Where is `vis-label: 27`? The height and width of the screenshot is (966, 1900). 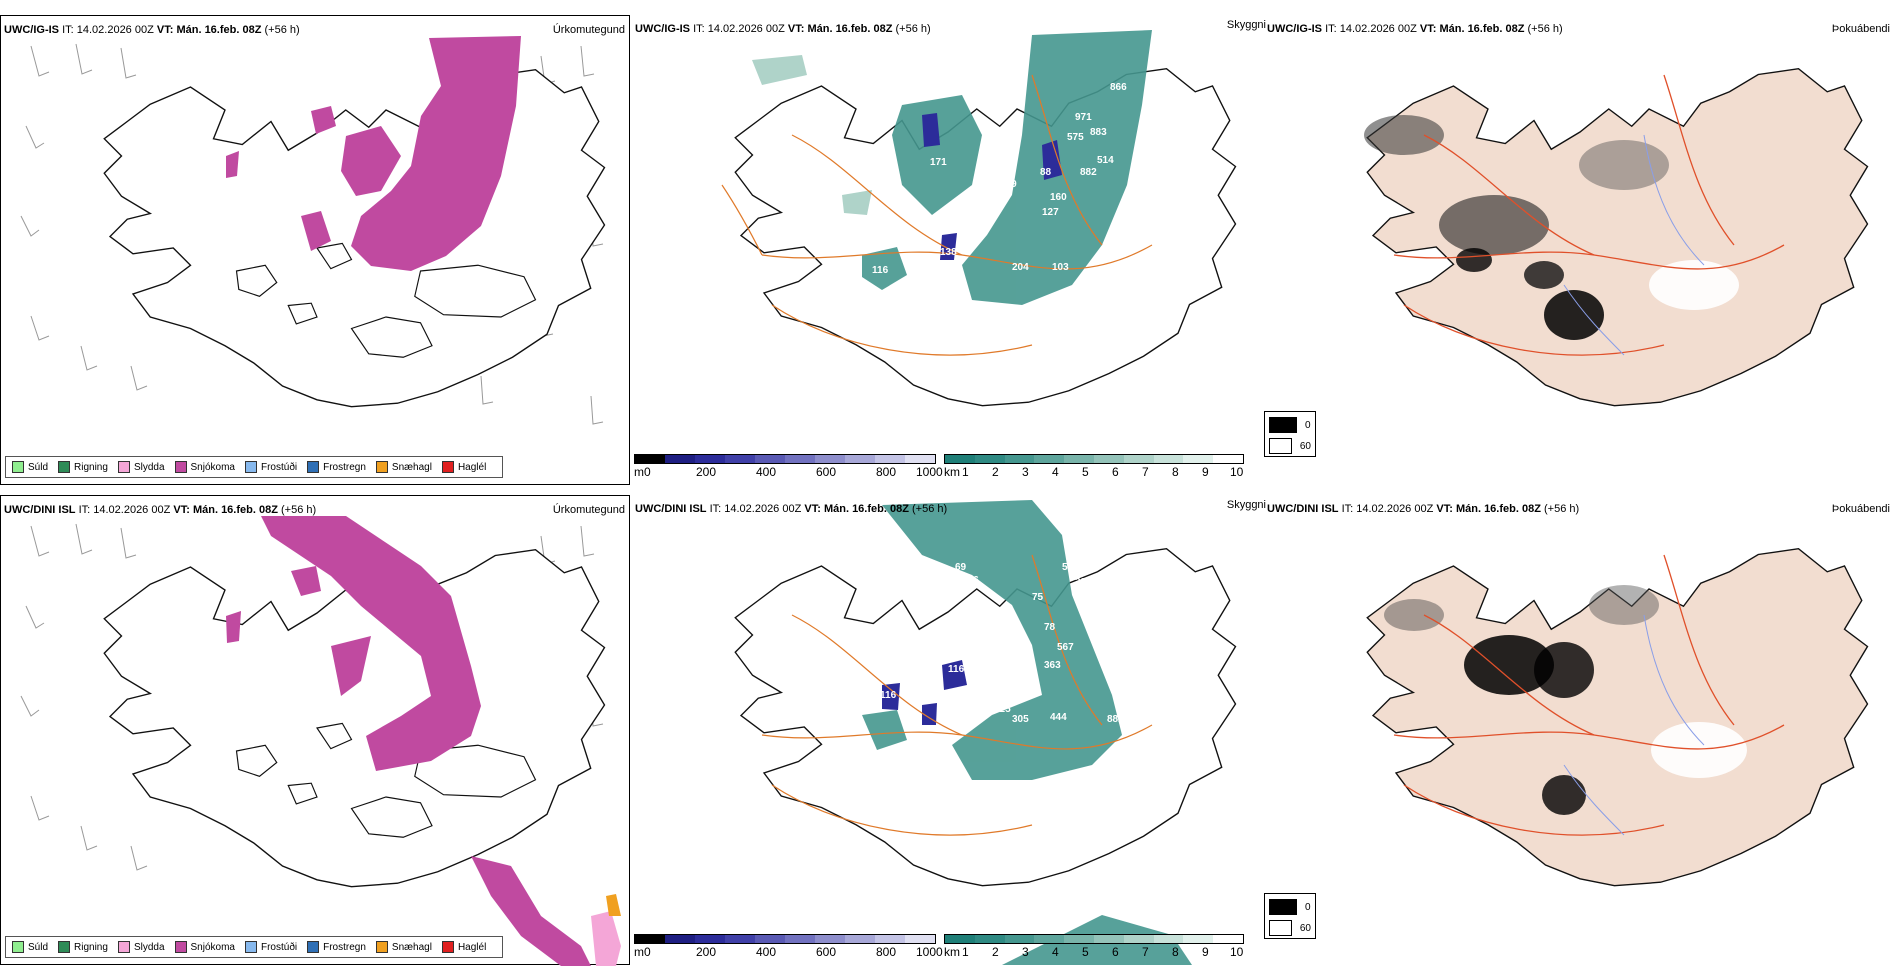
vis-label: 27 is located at coordinates (945, 580).